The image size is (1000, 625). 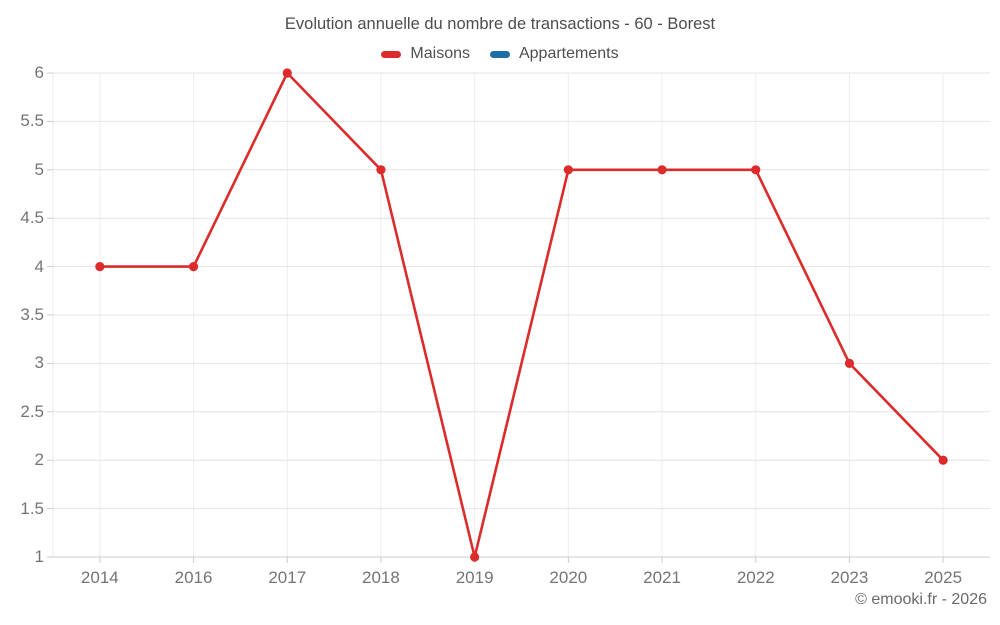 I want to click on maisons-swatch-icon, so click(x=391, y=54).